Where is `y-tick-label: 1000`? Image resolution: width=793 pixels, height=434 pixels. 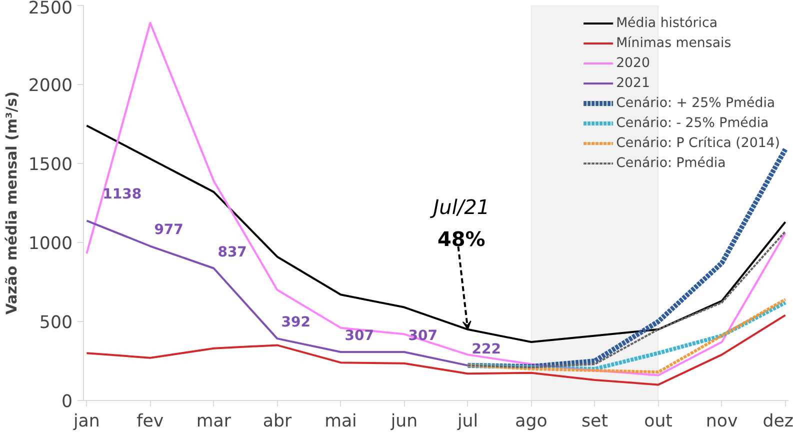 y-tick-label: 1000 is located at coordinates (50, 244).